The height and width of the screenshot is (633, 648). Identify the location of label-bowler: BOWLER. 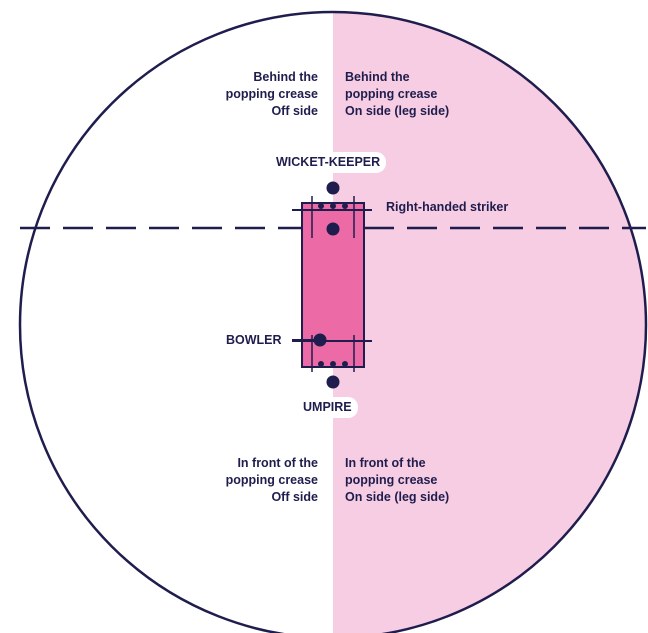
(254, 340).